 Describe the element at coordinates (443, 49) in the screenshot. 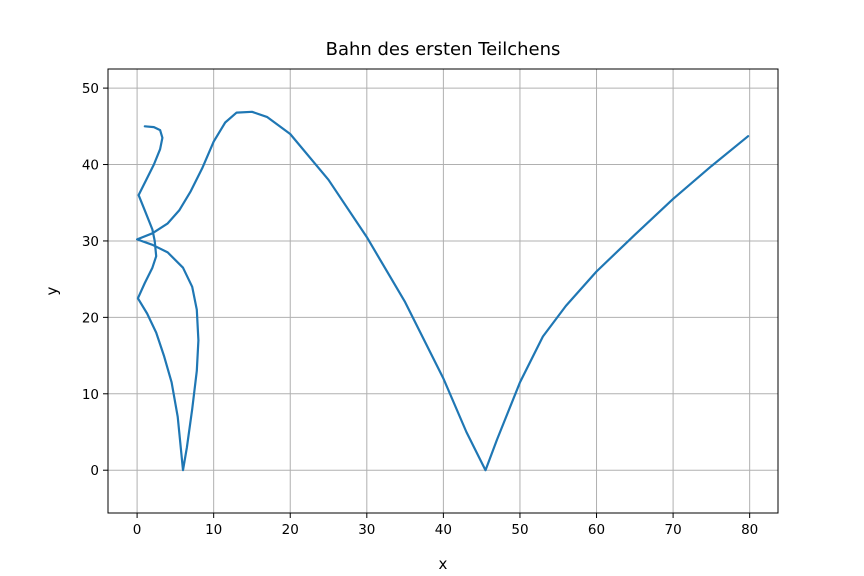

I see `chart-title: Bahn des ersten Teilchens` at that location.